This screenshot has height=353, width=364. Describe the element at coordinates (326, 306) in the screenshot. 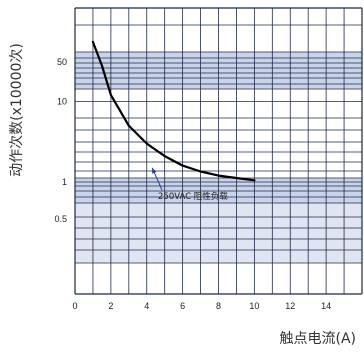

I see `x-tick-label: 14` at that location.